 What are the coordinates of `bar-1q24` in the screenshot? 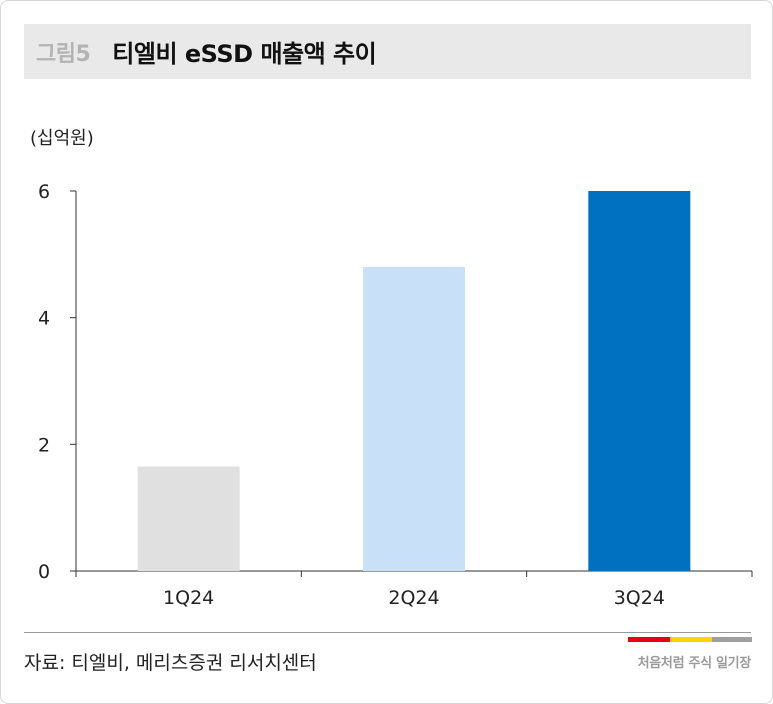 It's located at (188, 518).